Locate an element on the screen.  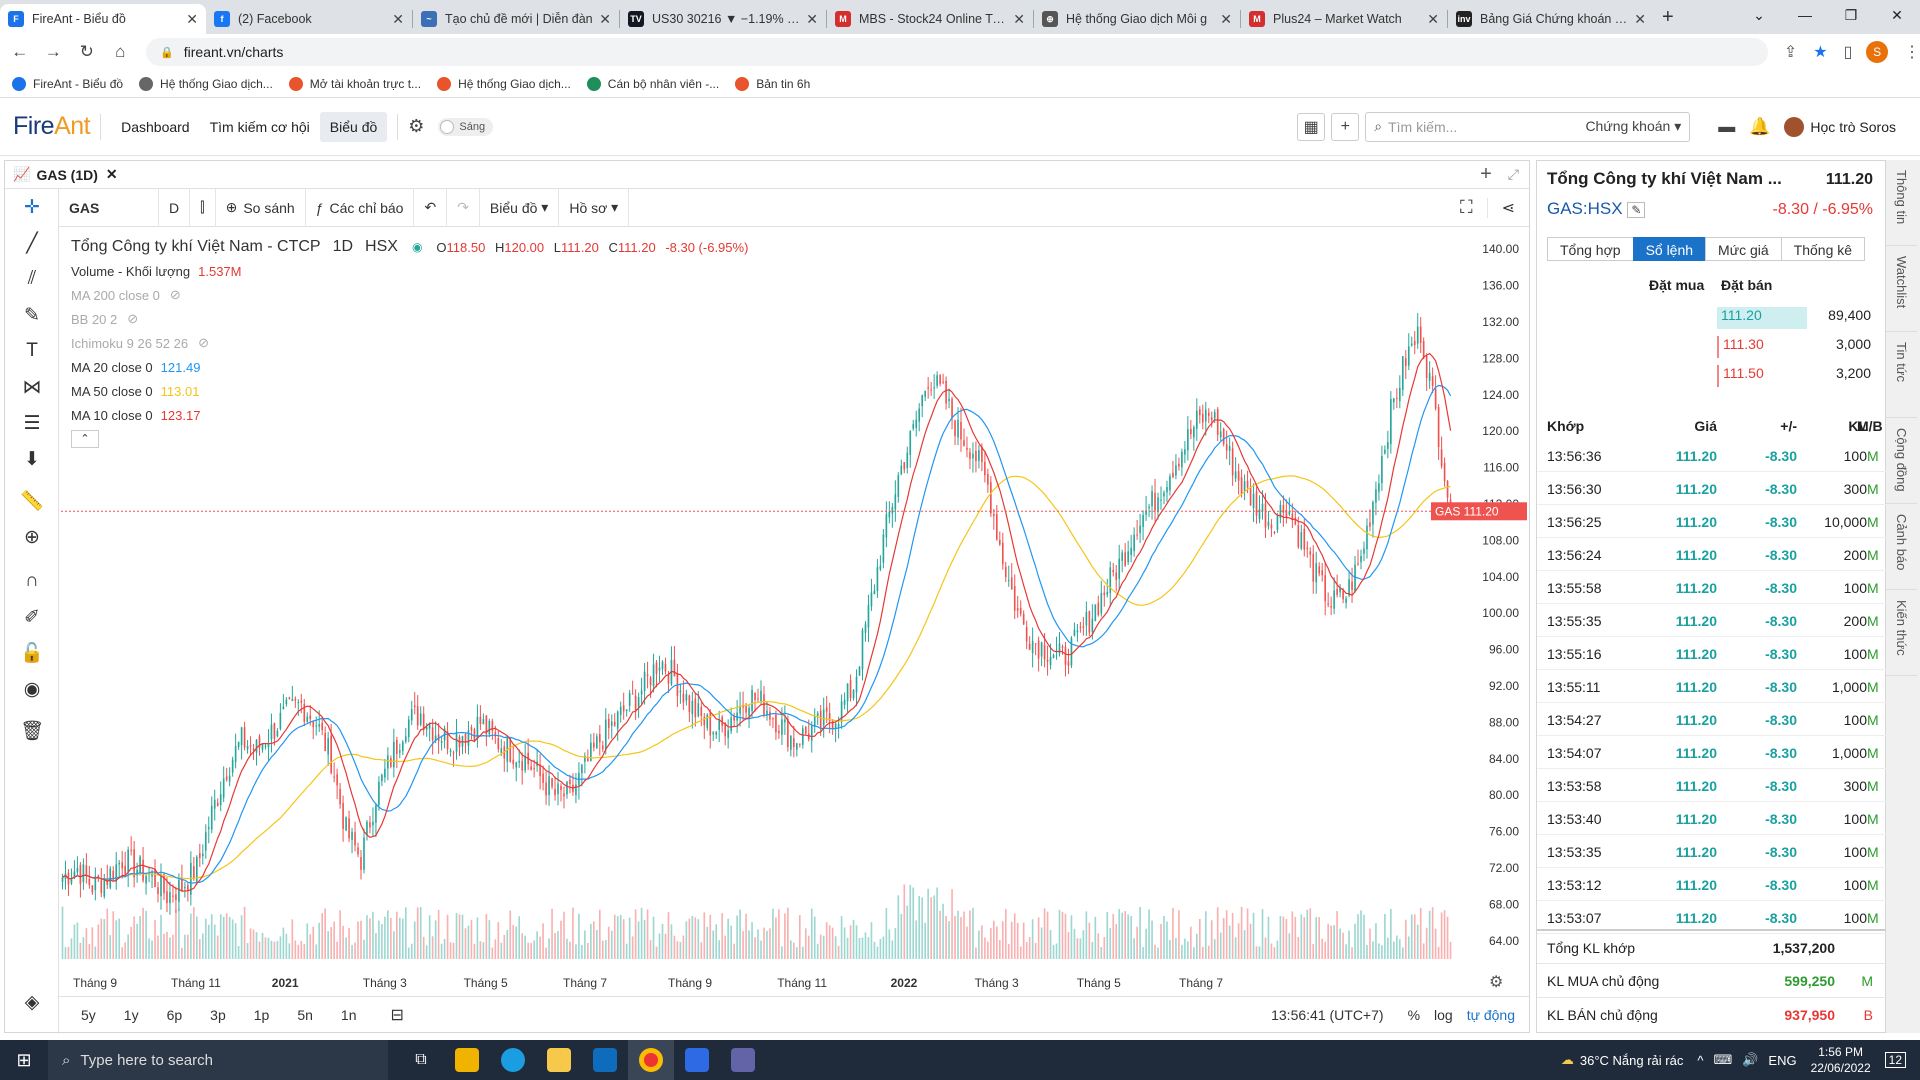
volume-icon: 🔊 is located at coordinates (1750, 1059).